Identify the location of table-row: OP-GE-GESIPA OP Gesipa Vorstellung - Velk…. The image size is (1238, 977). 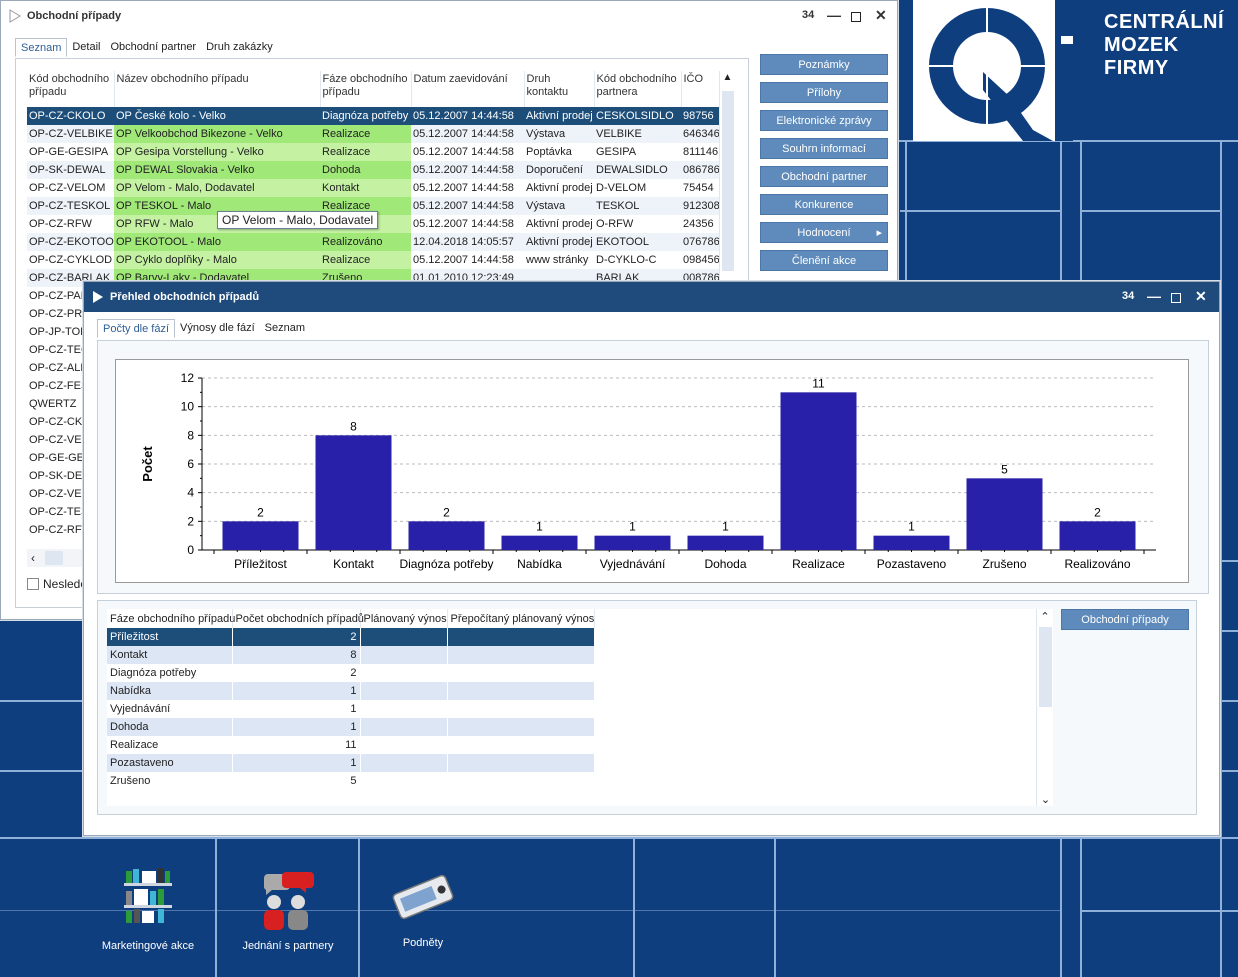
(380, 152).